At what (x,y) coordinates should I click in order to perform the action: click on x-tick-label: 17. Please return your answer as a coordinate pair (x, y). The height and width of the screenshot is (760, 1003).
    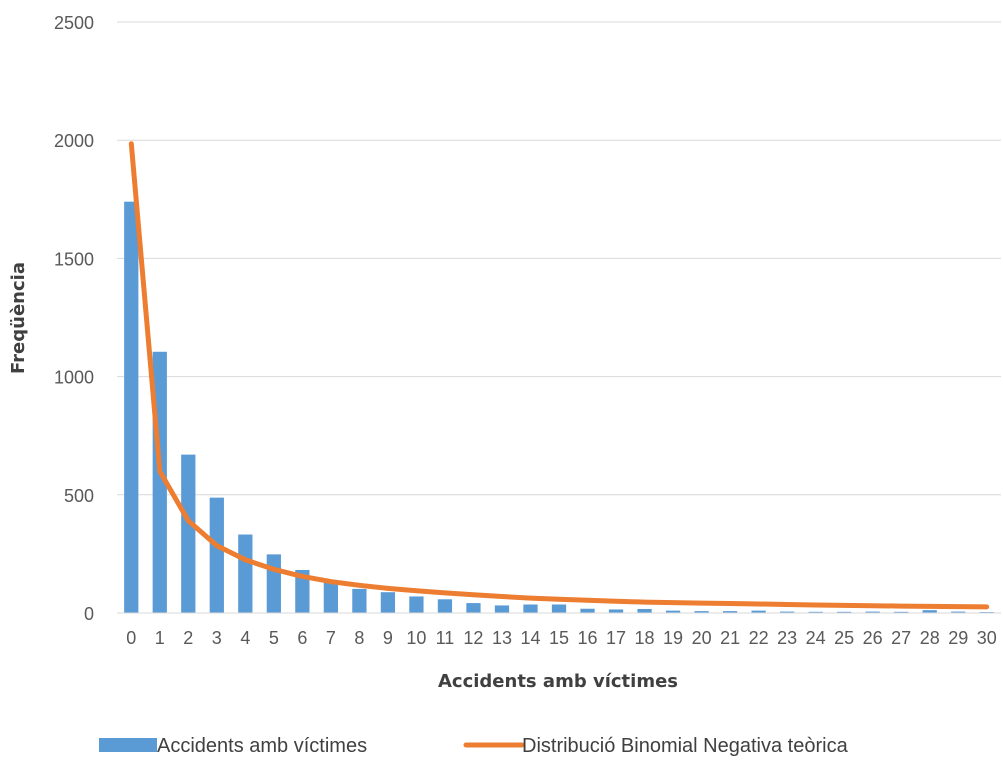
    Looking at the image, I should click on (616, 638).